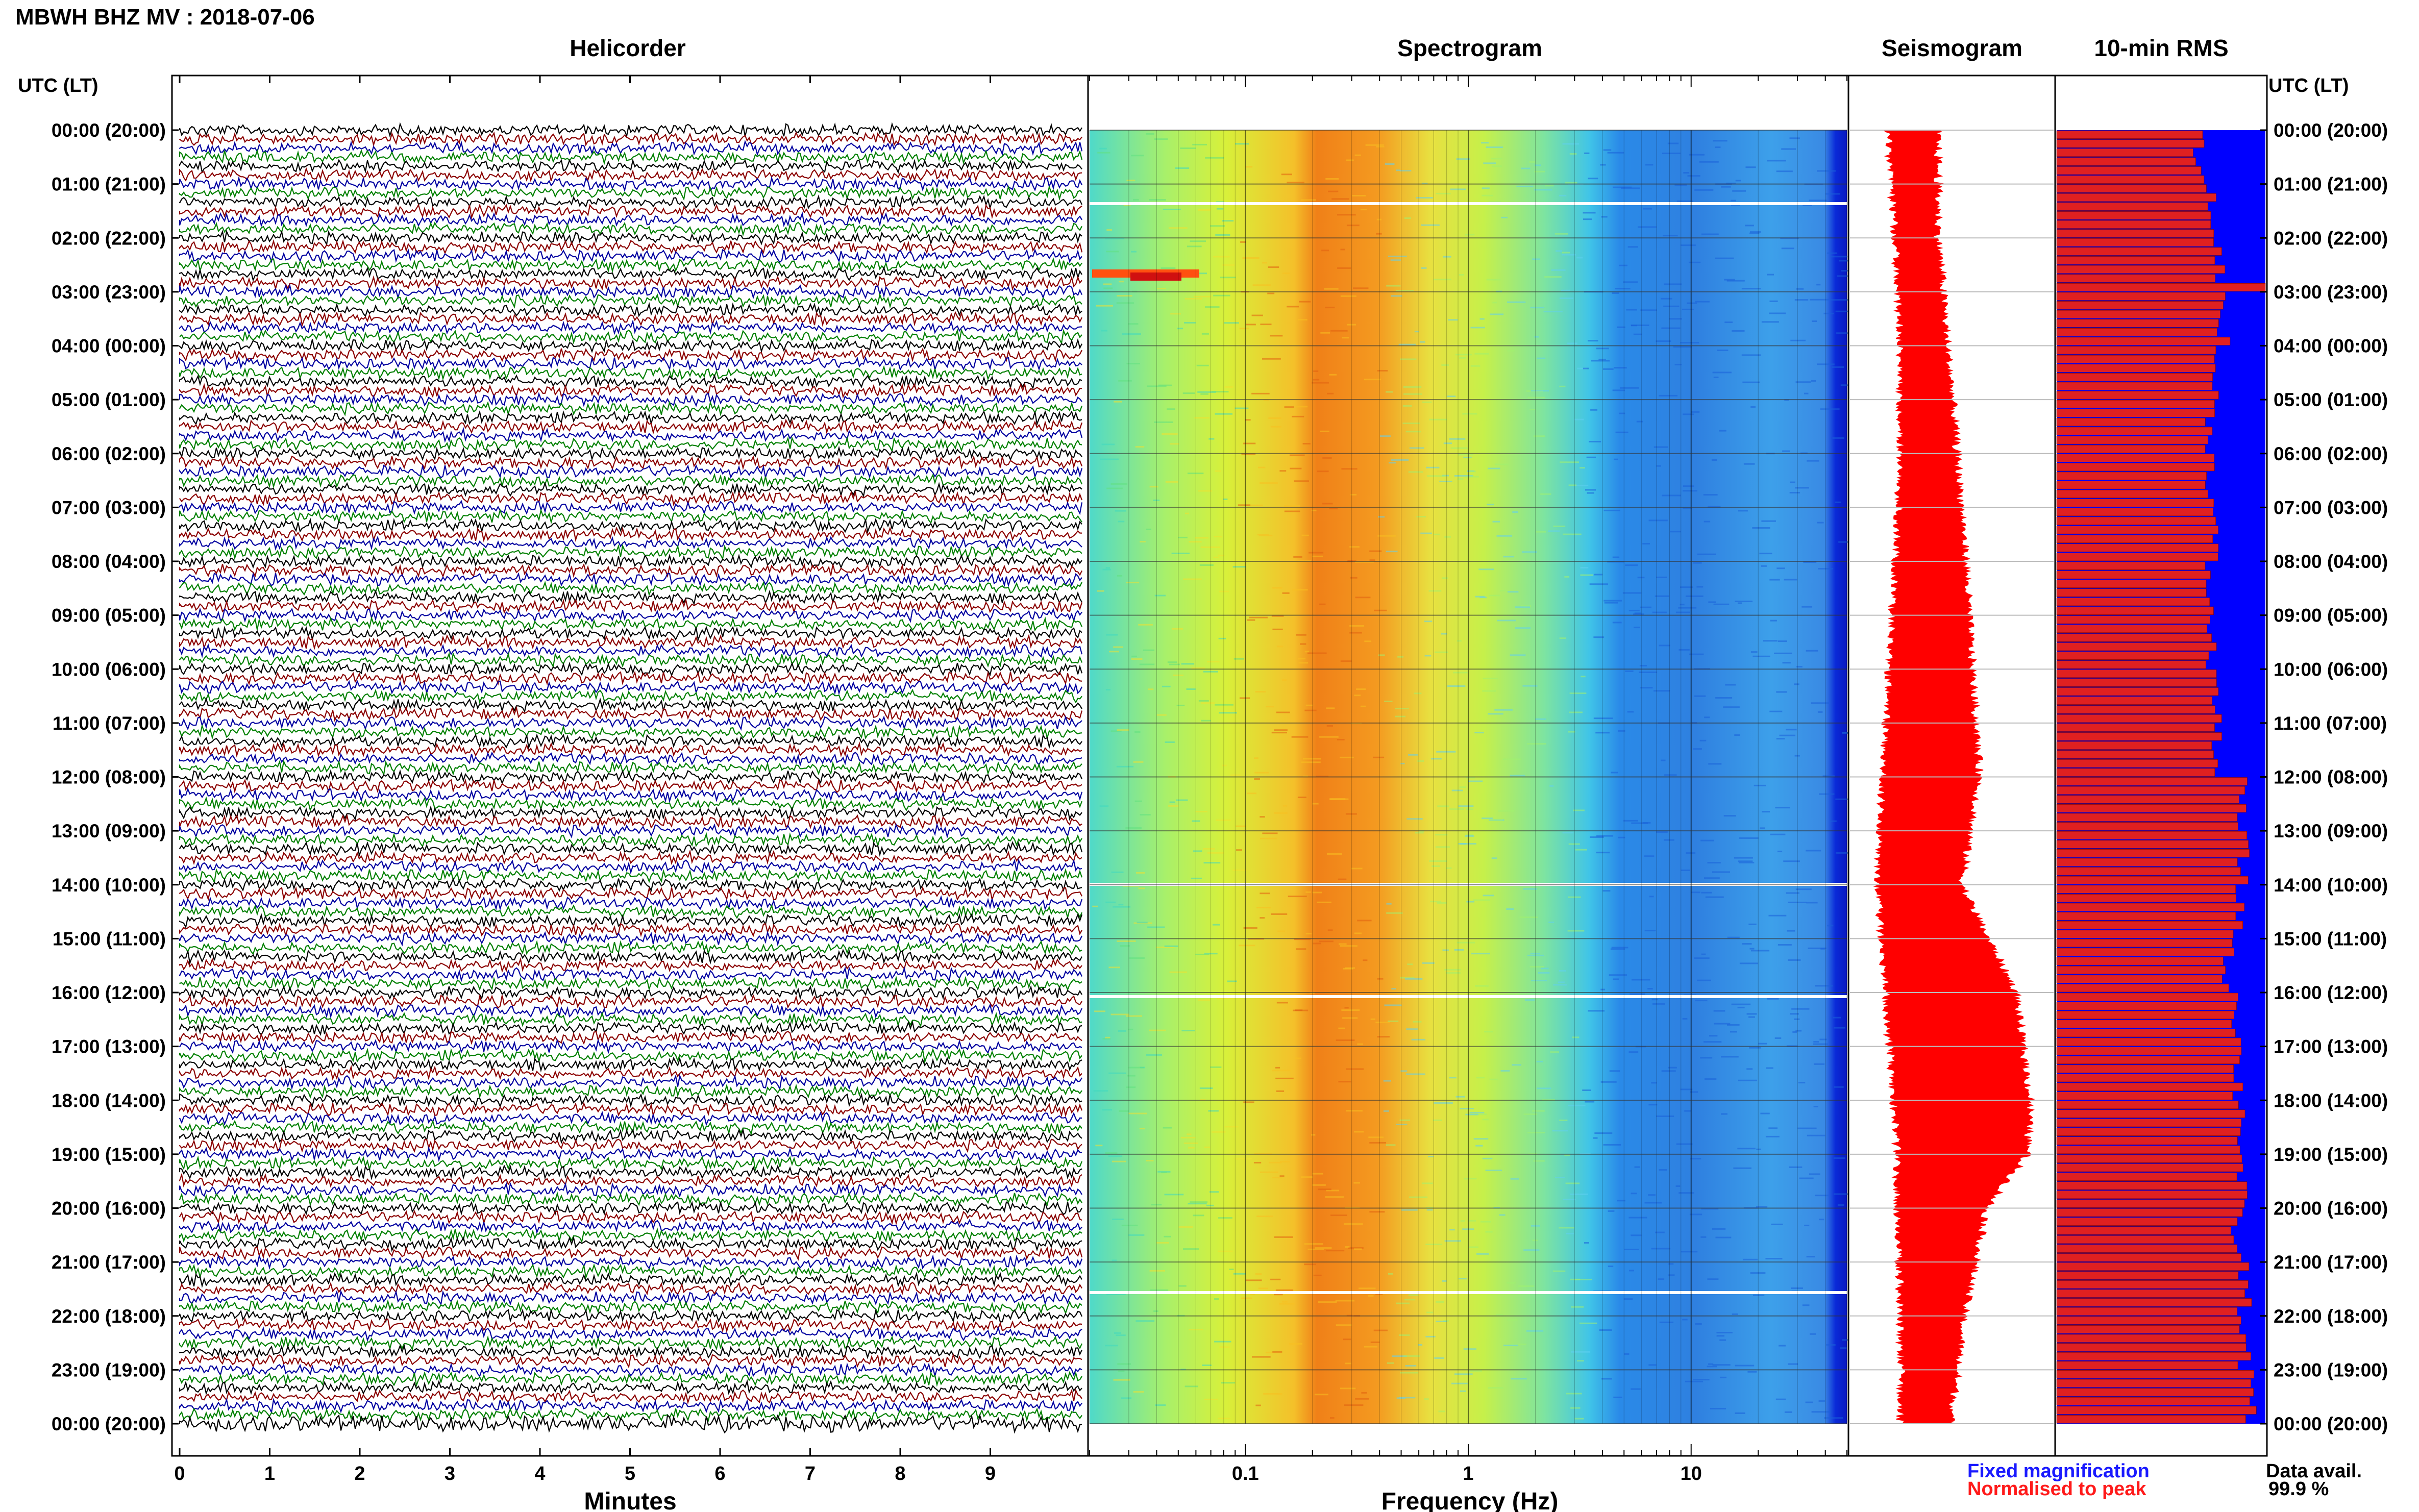 The image size is (2419, 1512). Describe the element at coordinates (109, 184) in the screenshot. I see `time-label-left: 01:00 (21:00)` at that location.